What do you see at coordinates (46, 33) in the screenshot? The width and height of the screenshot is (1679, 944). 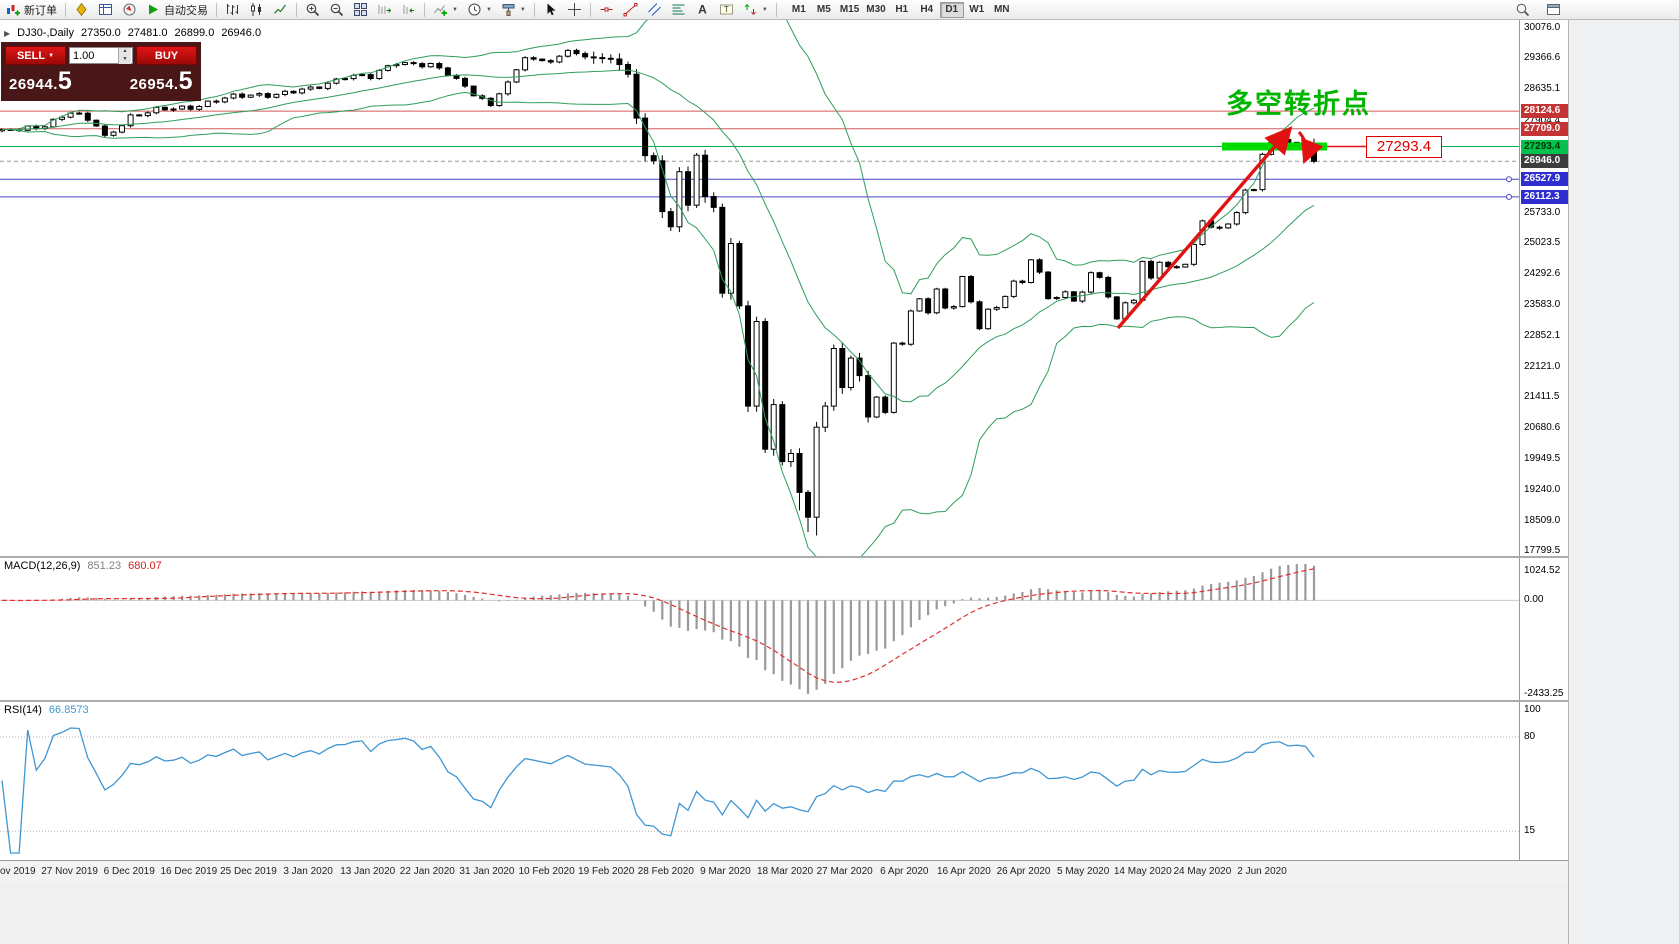 I see `symbol-period-label: DJ30-,Daily` at bounding box center [46, 33].